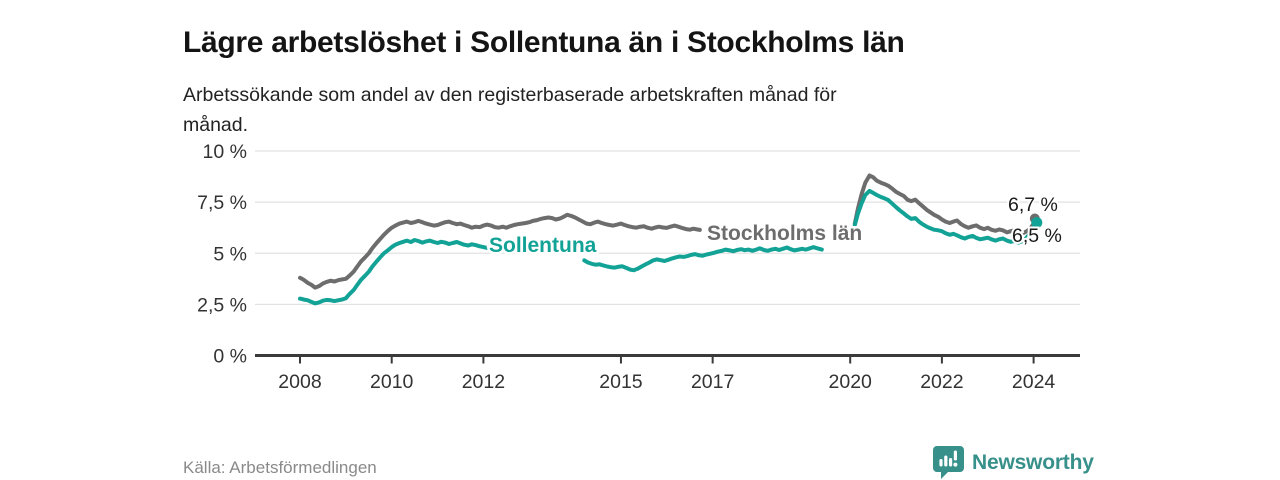  I want to click on bar-chart-speech-bubble-icon, so click(948, 462).